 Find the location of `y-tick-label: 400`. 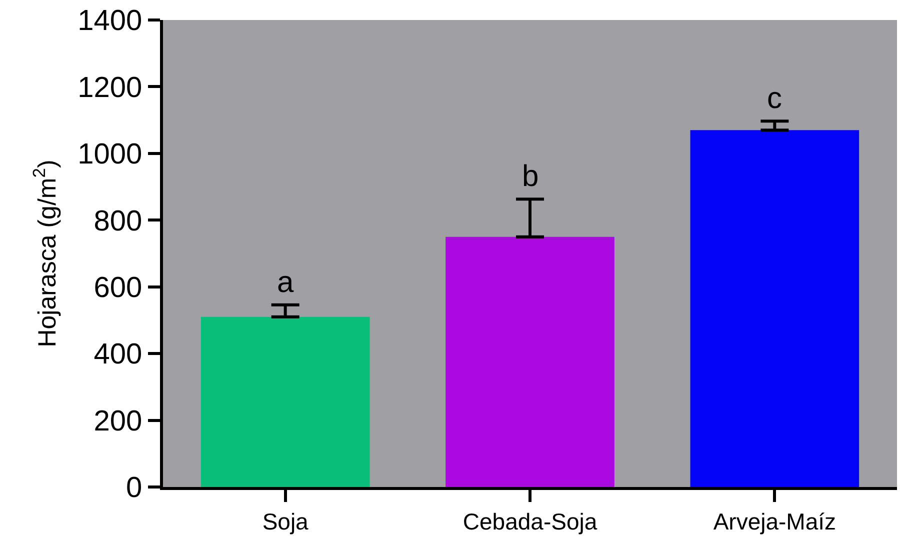

y-tick-label: 400 is located at coordinates (118, 354).